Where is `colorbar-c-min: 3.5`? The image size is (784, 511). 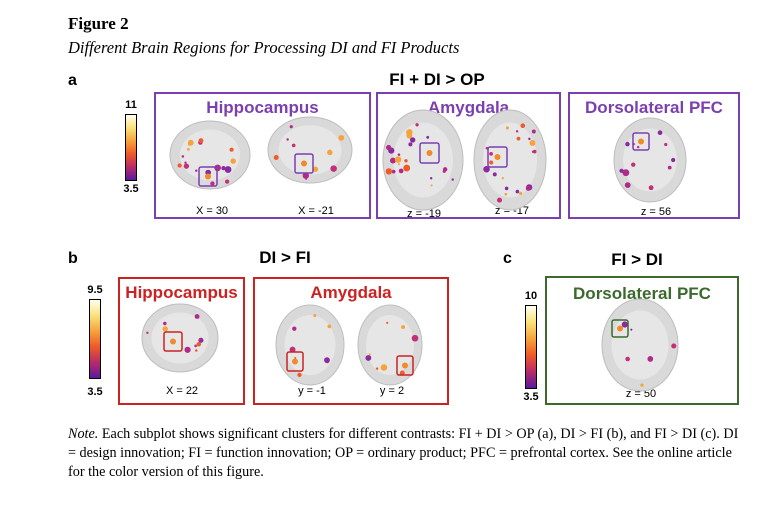 colorbar-c-min: 3.5 is located at coordinates (531, 397).